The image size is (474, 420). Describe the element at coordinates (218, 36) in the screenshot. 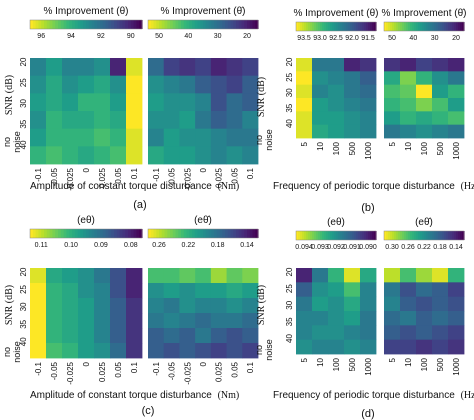

I see `colorbar-tick-label: 30` at that location.